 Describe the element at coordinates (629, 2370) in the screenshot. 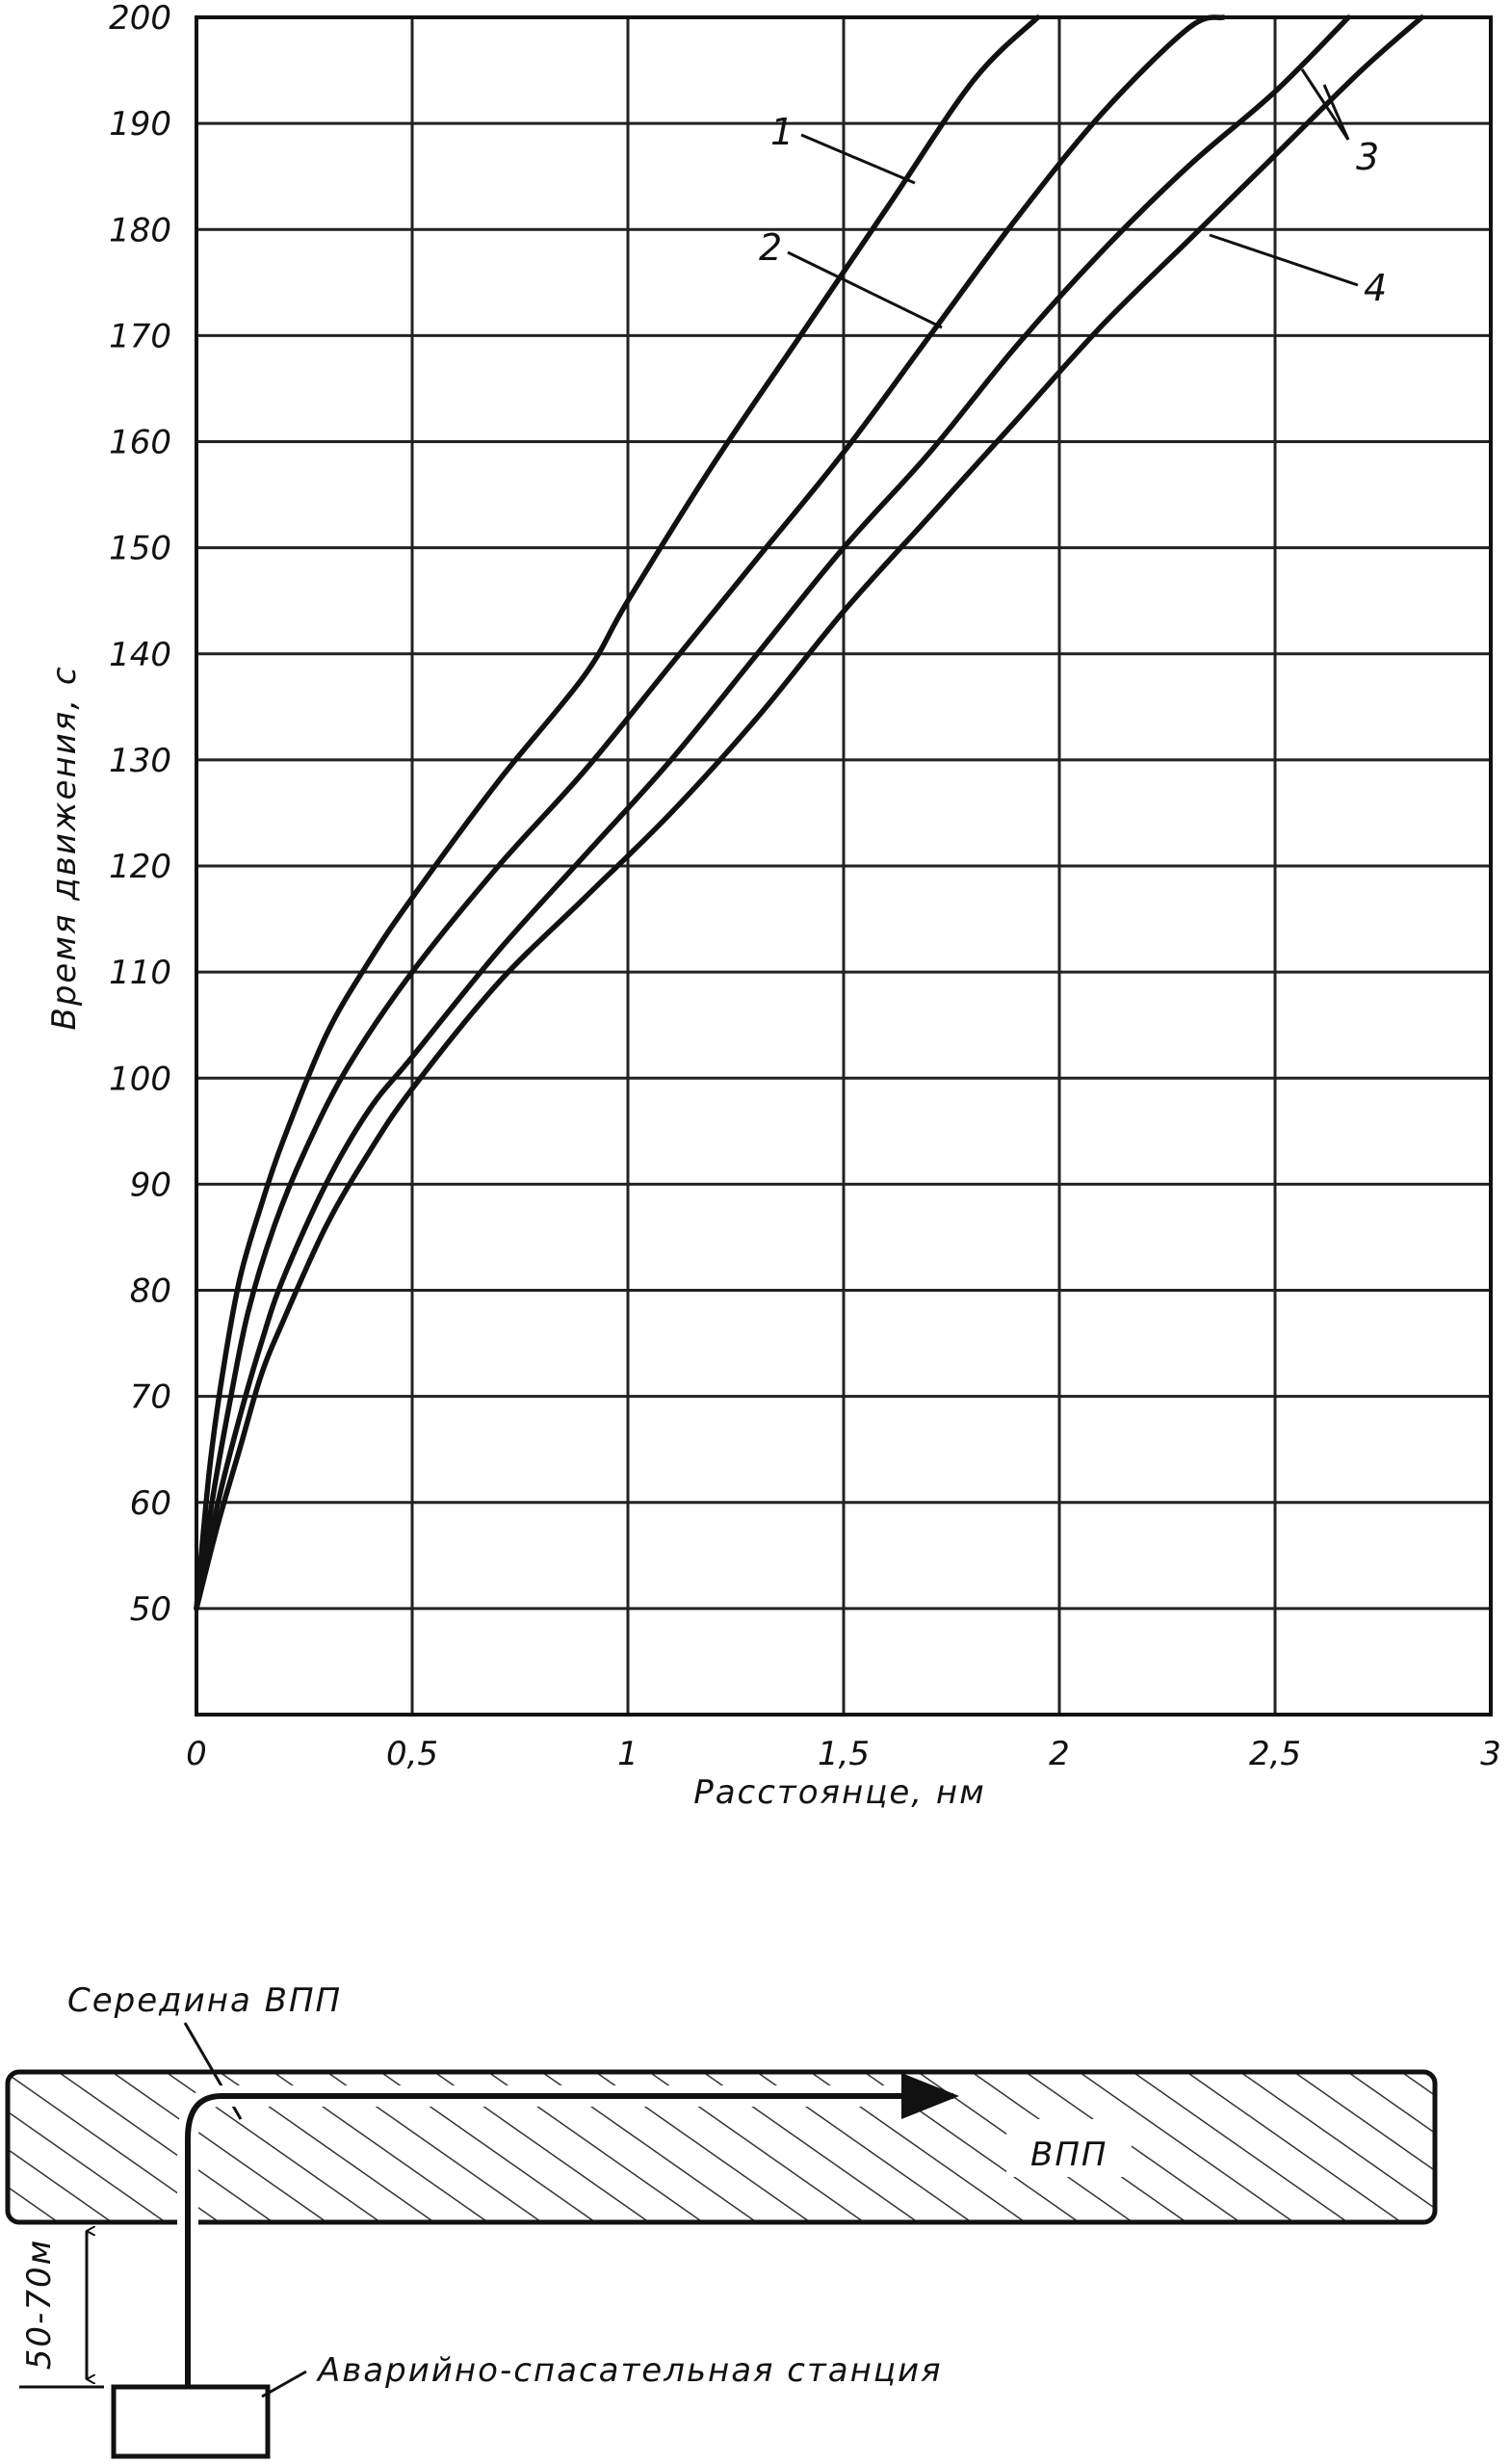

I see `rescue-station-label: Аварийно-спасательная станция` at that location.